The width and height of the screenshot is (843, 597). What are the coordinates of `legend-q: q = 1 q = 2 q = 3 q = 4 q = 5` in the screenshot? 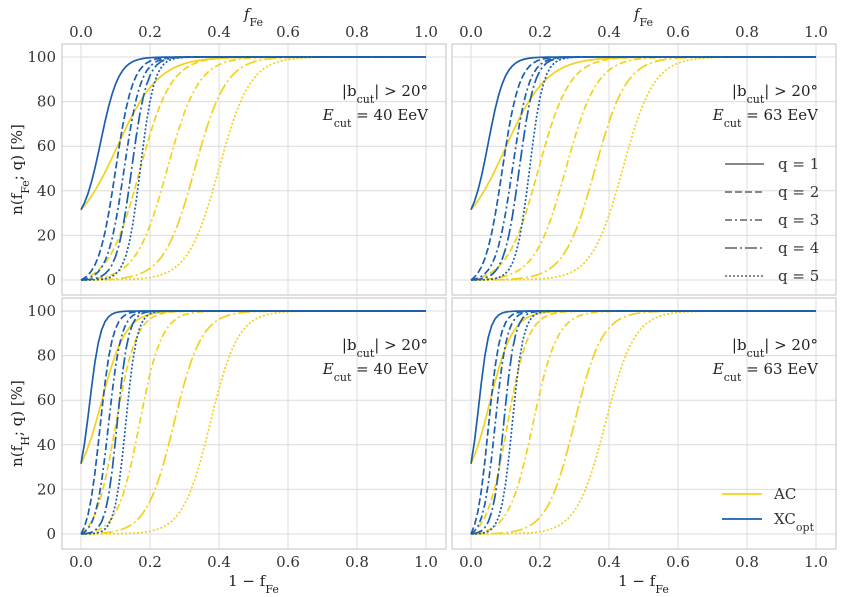 It's located at (772, 220).